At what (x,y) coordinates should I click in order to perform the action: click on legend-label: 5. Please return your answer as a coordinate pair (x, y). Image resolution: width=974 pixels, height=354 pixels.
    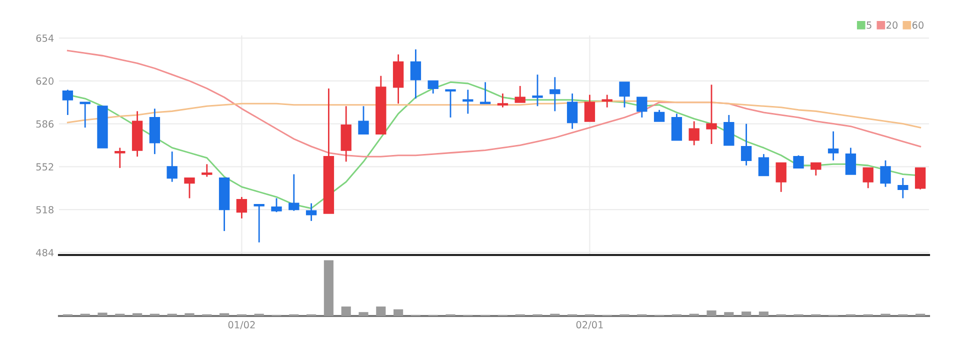
    Looking at the image, I should click on (869, 25).